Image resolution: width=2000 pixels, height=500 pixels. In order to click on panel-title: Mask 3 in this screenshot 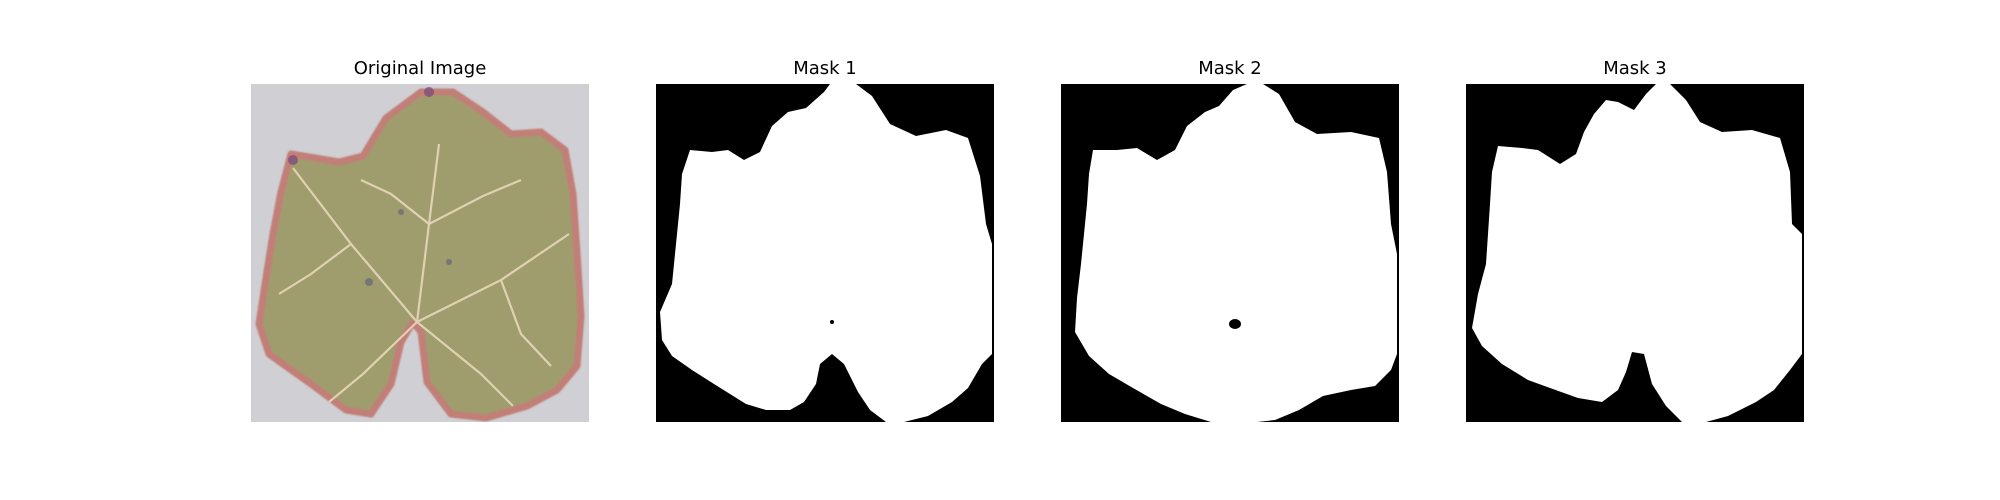, I will do `click(1635, 68)`.